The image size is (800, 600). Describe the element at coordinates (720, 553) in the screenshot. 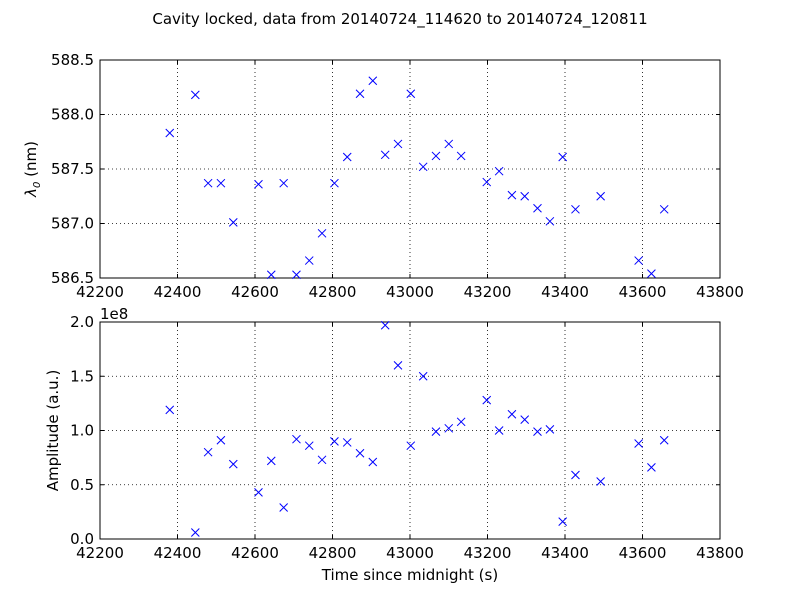

I see `panel2-x-tick-label: 43800` at that location.